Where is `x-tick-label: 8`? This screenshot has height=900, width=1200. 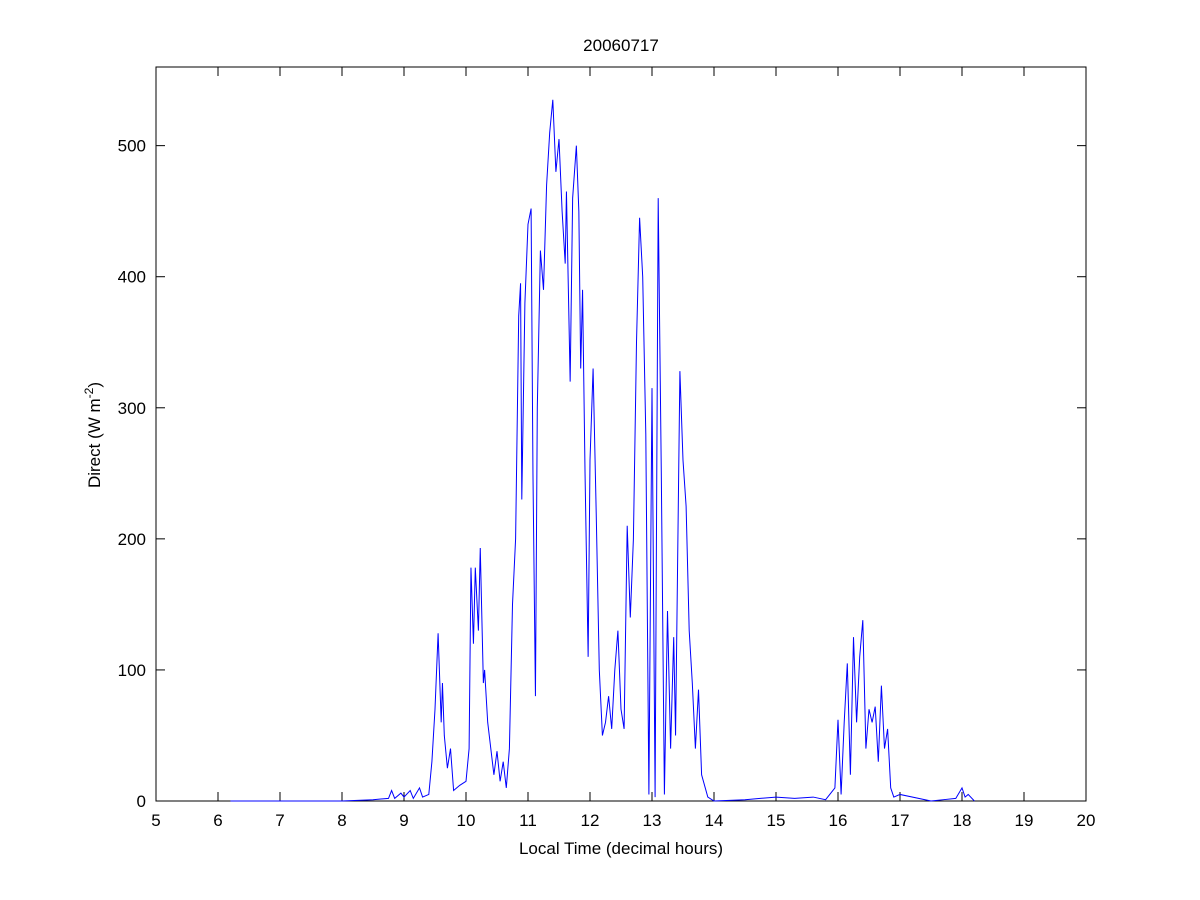
x-tick-label: 8 is located at coordinates (341, 820).